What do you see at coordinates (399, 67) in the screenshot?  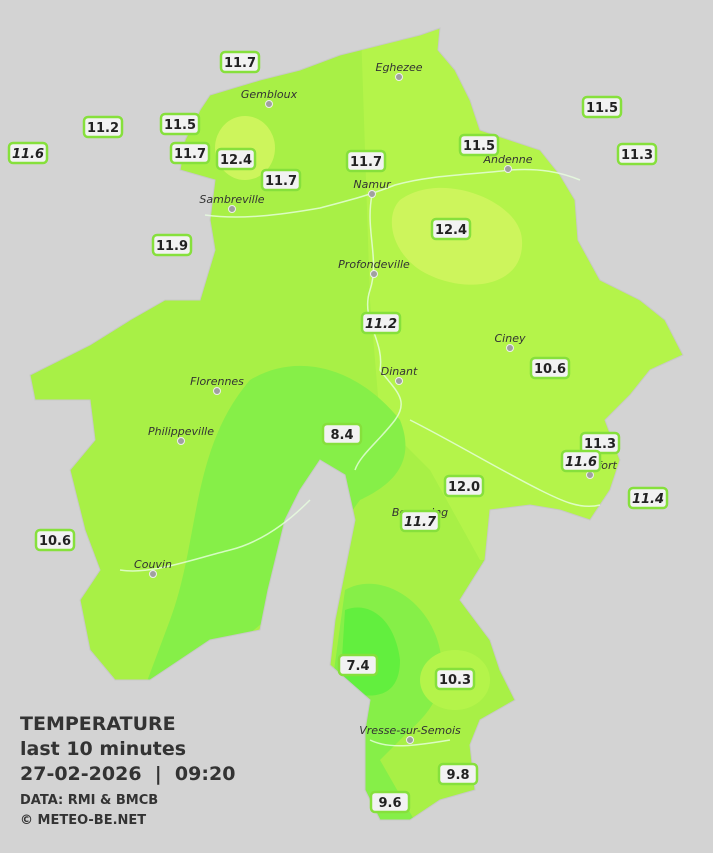 I see `city-label: Eghezee` at bounding box center [399, 67].